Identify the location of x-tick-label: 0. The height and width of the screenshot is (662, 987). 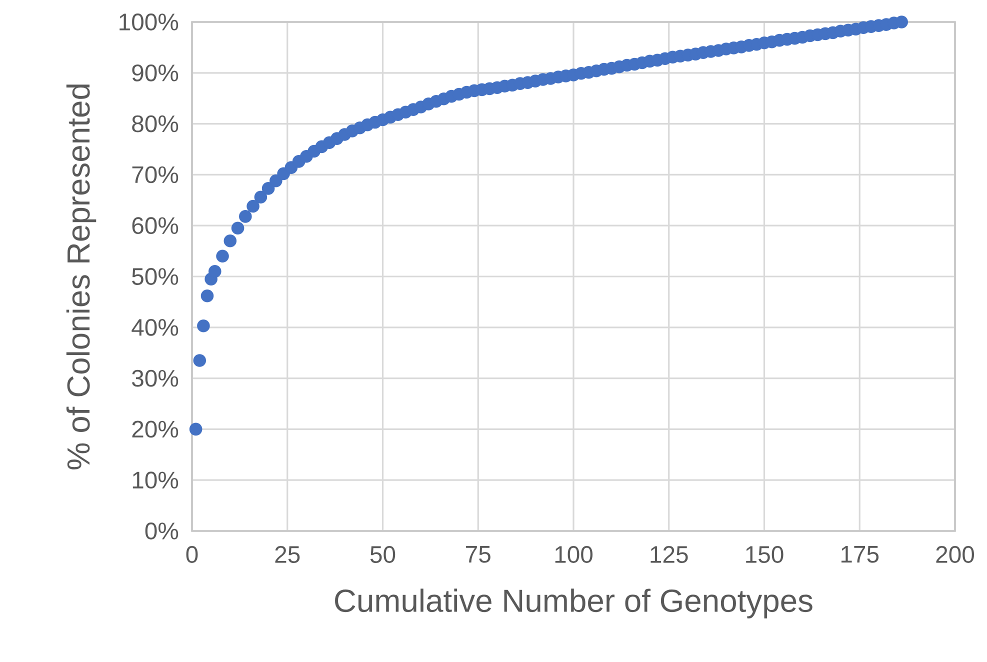
(192, 554).